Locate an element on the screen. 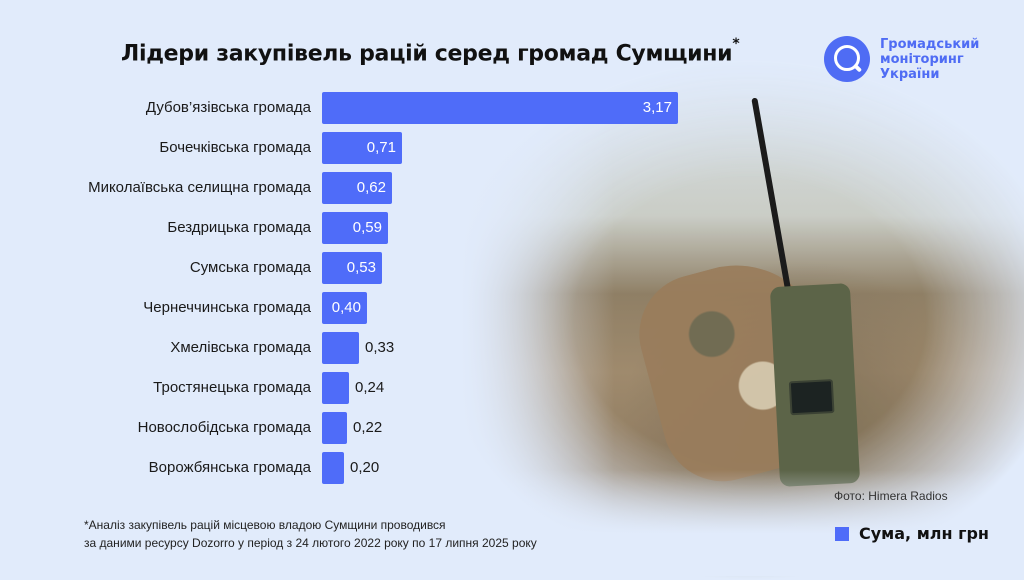 Image resolution: width=1024 pixels, height=580 pixels. bar-value: 0,22 is located at coordinates (368, 427).